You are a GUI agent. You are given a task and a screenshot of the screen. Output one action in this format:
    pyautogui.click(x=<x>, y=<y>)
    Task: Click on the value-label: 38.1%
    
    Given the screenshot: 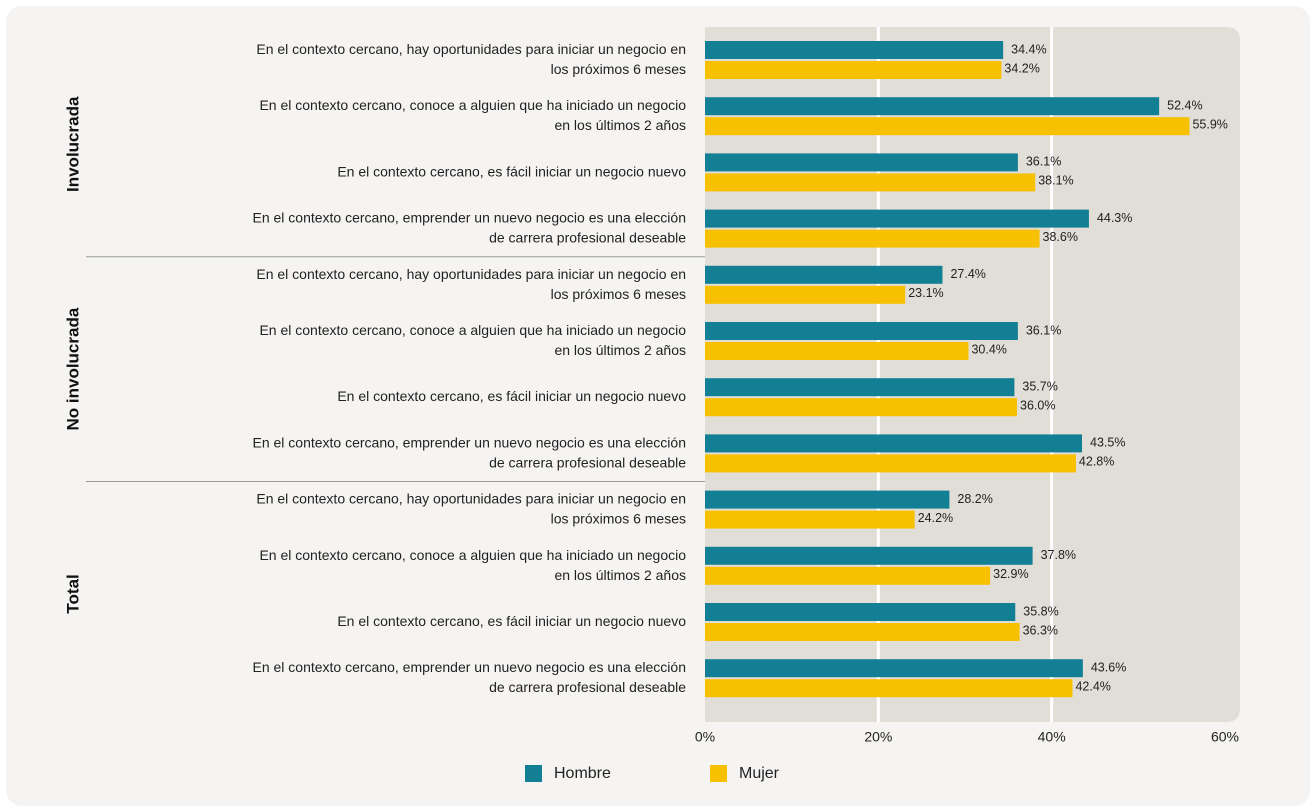 What is the action you would take?
    pyautogui.click(x=1055, y=181)
    